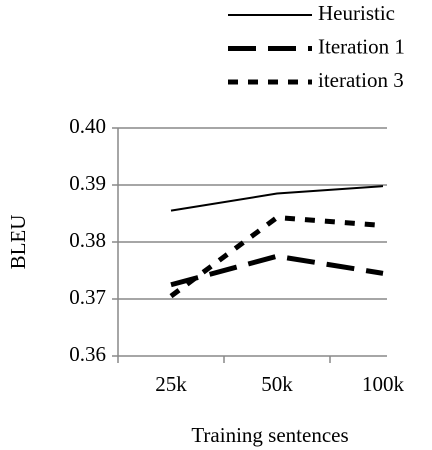 This screenshot has height=450, width=432. Describe the element at coordinates (87, 354) in the screenshot. I see `y-tick-label: 0.36` at that location.